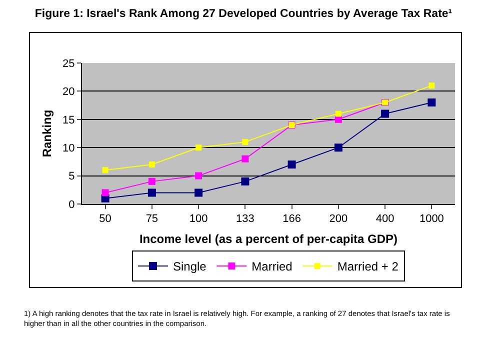 The height and width of the screenshot is (342, 487). Describe the element at coordinates (245, 219) in the screenshot. I see `x-tick-label: 133` at that location.